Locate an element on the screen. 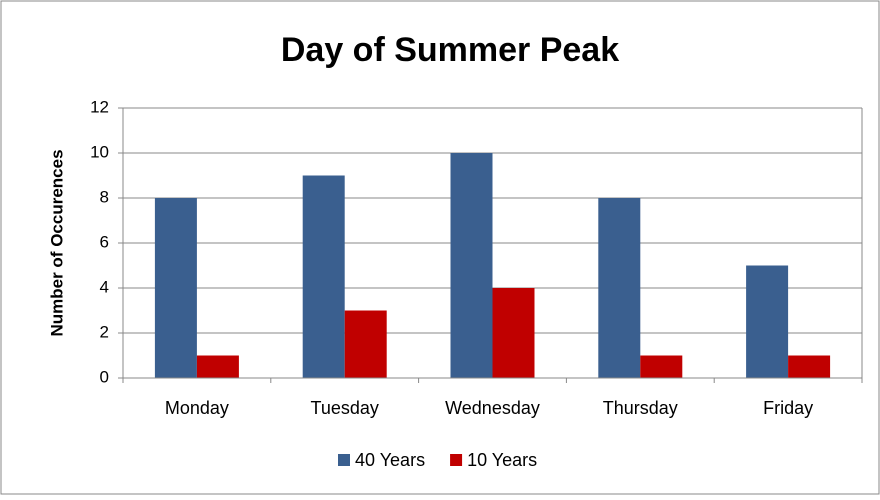  legend-label: 40 Years is located at coordinates (390, 460).